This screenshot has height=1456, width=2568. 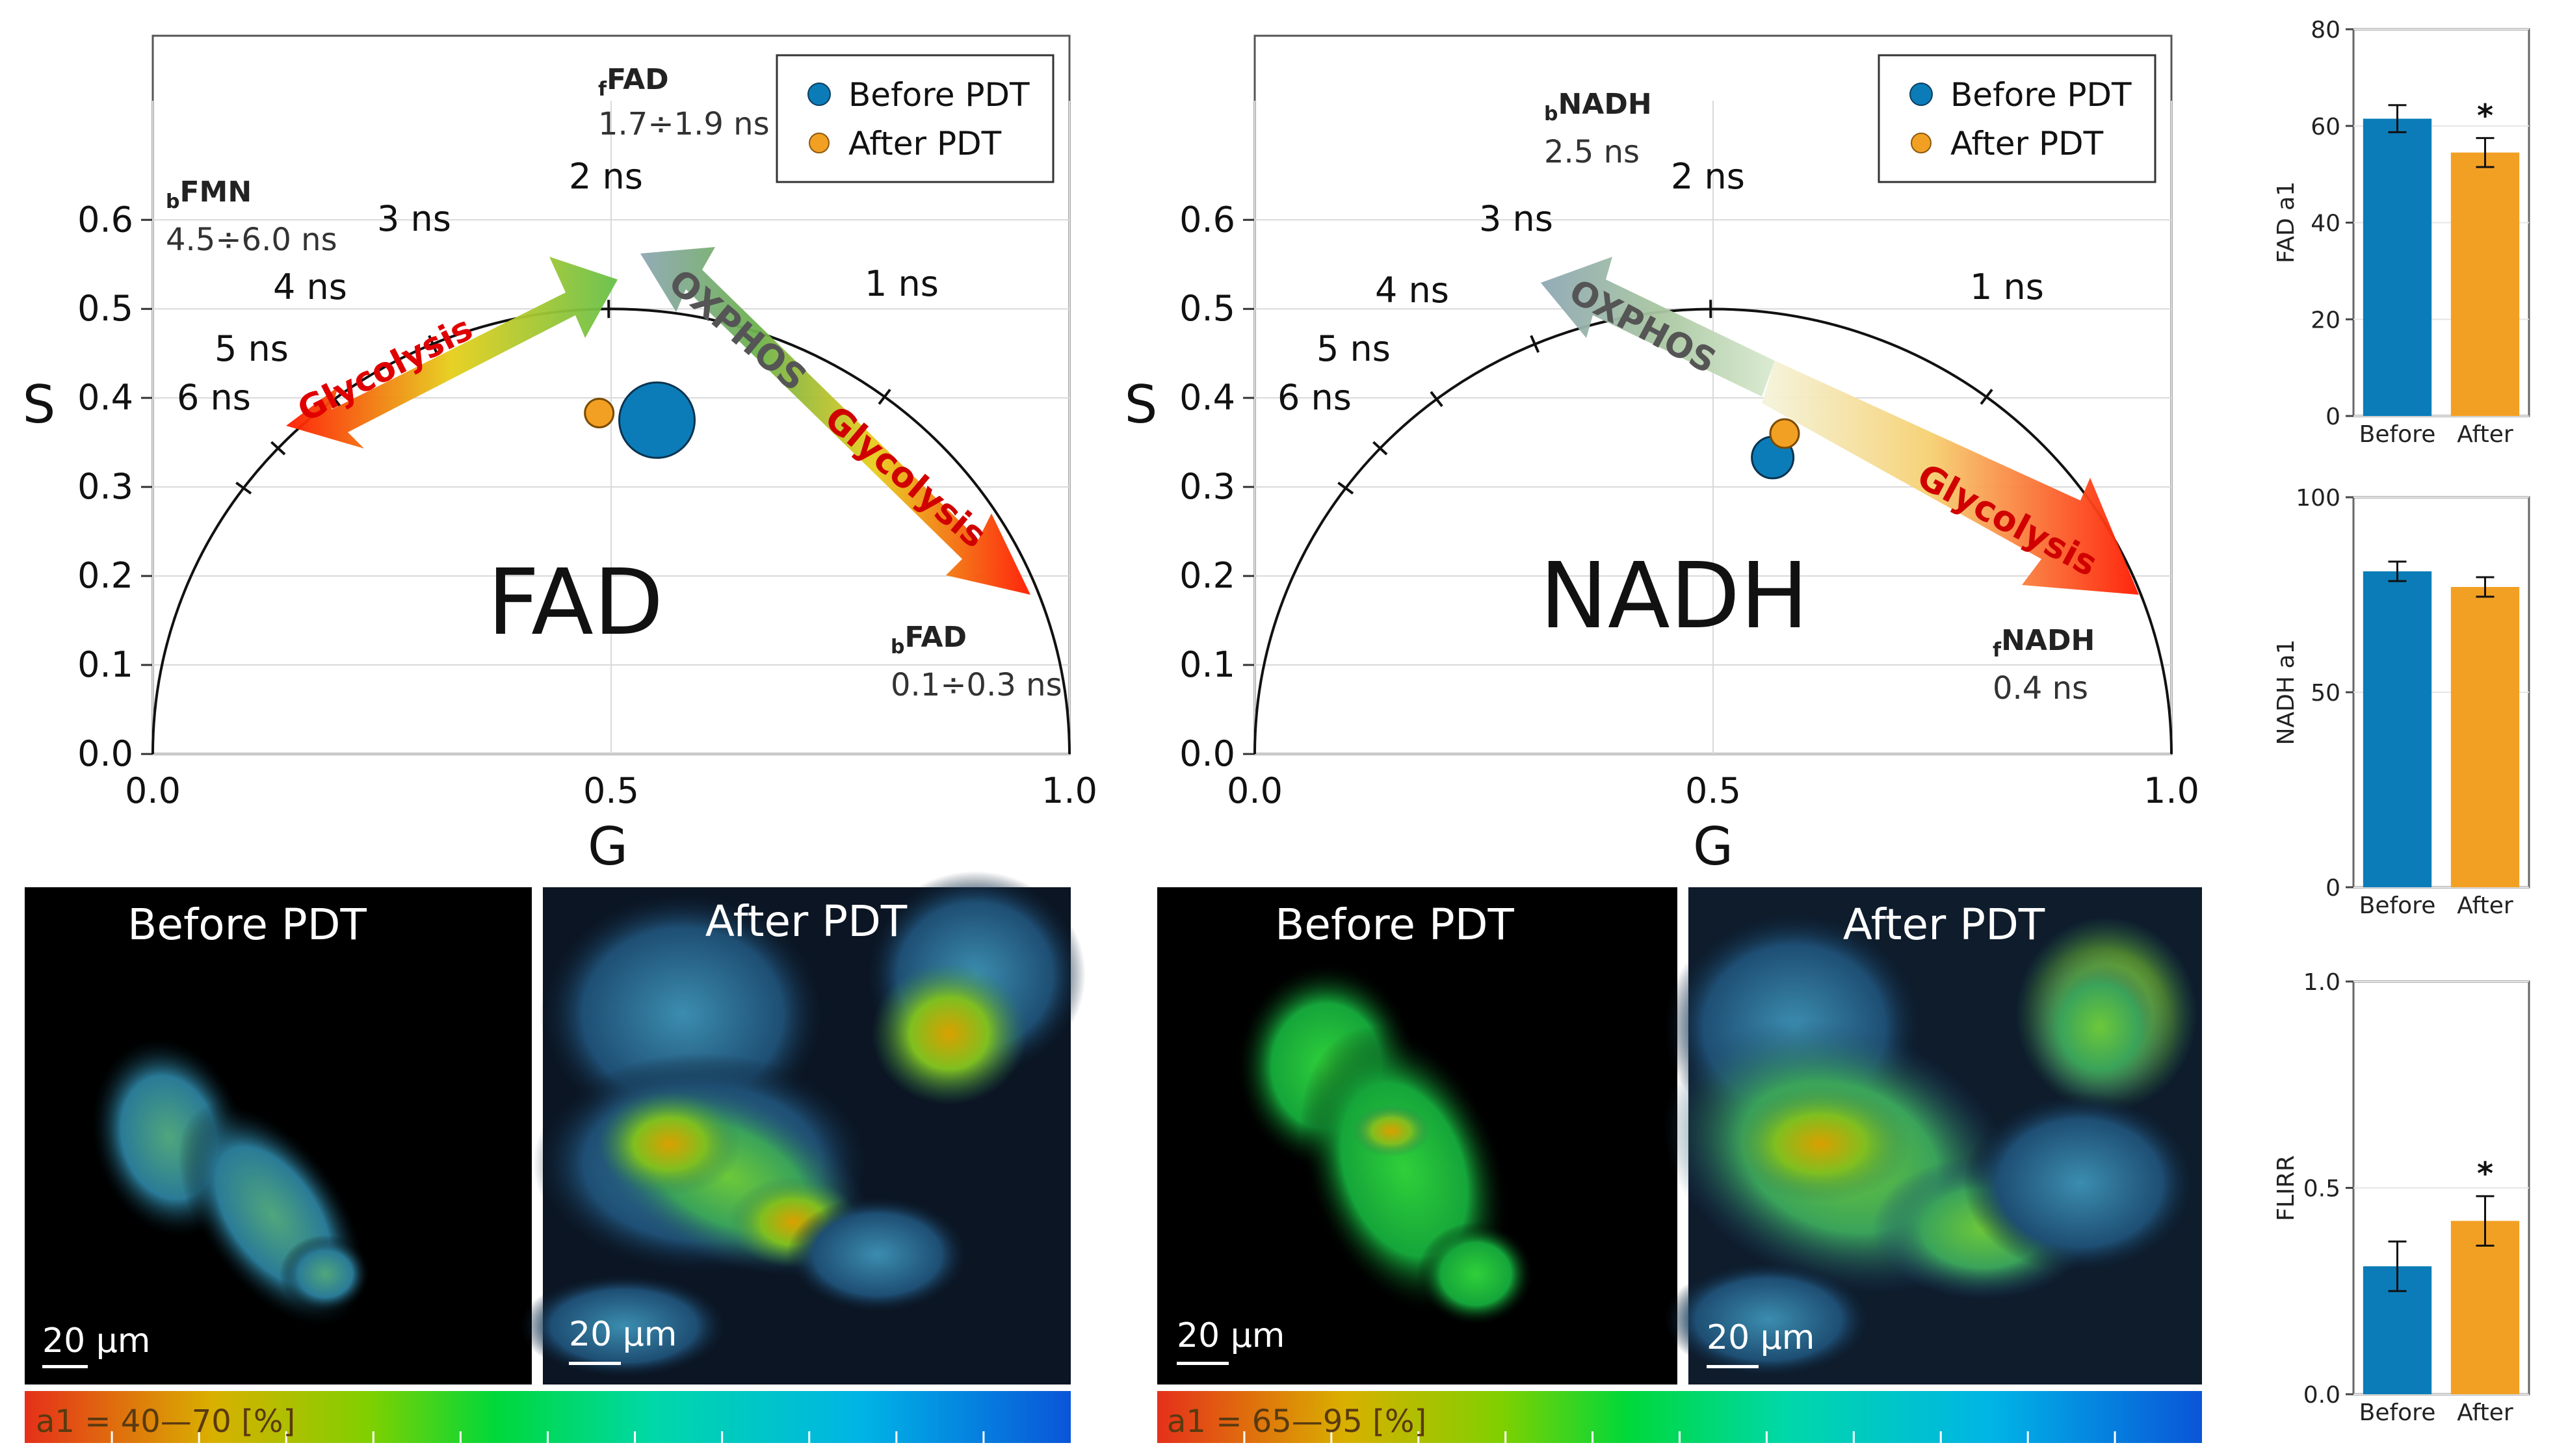 I want to click on nadh-before-scale-label: 20 µm, so click(x=1231, y=1336).